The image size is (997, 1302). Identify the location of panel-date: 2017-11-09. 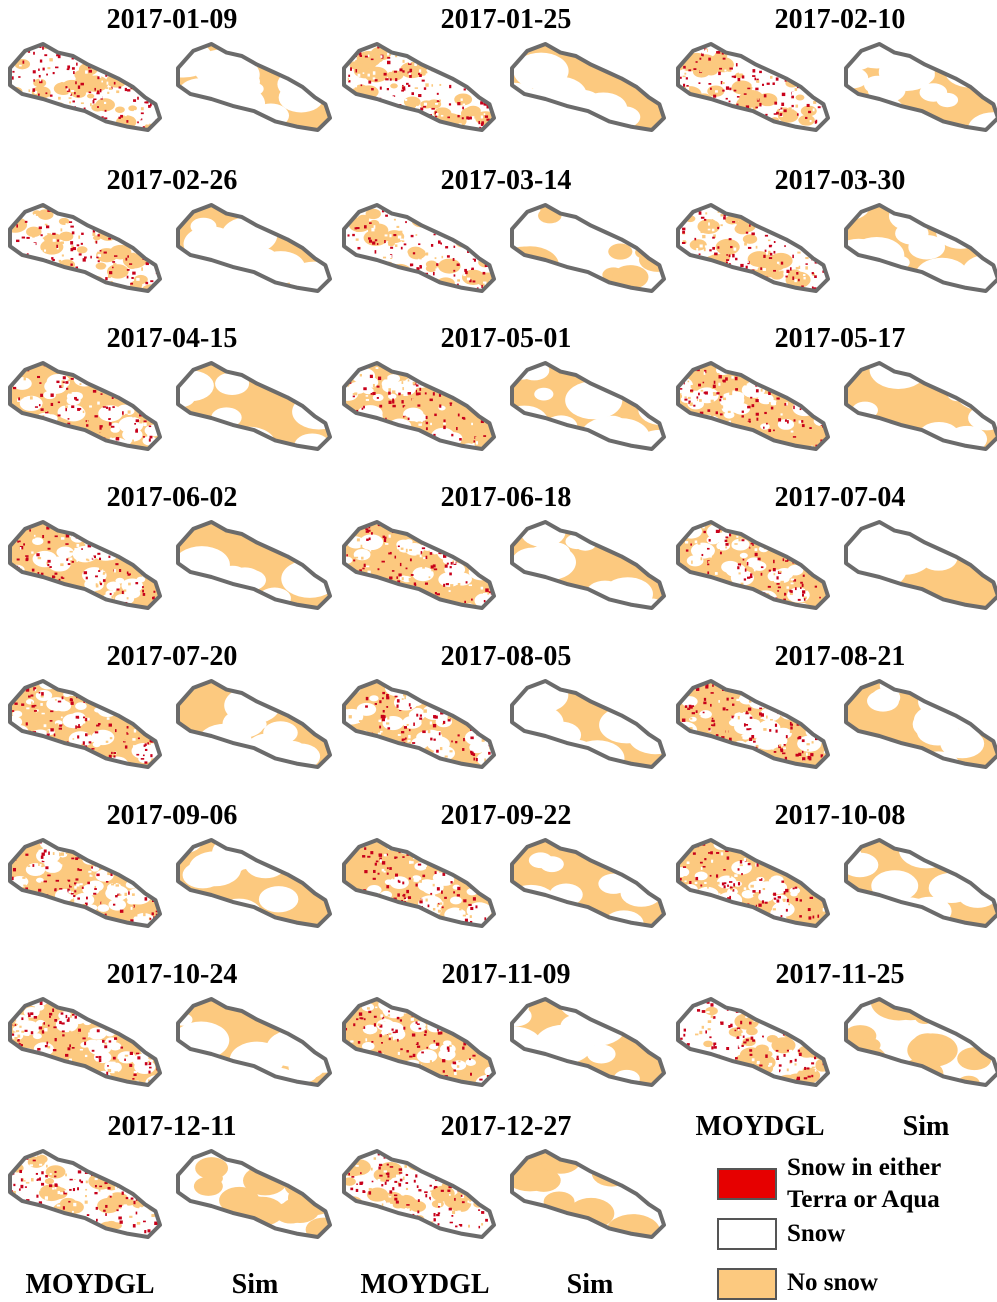
(506, 974).